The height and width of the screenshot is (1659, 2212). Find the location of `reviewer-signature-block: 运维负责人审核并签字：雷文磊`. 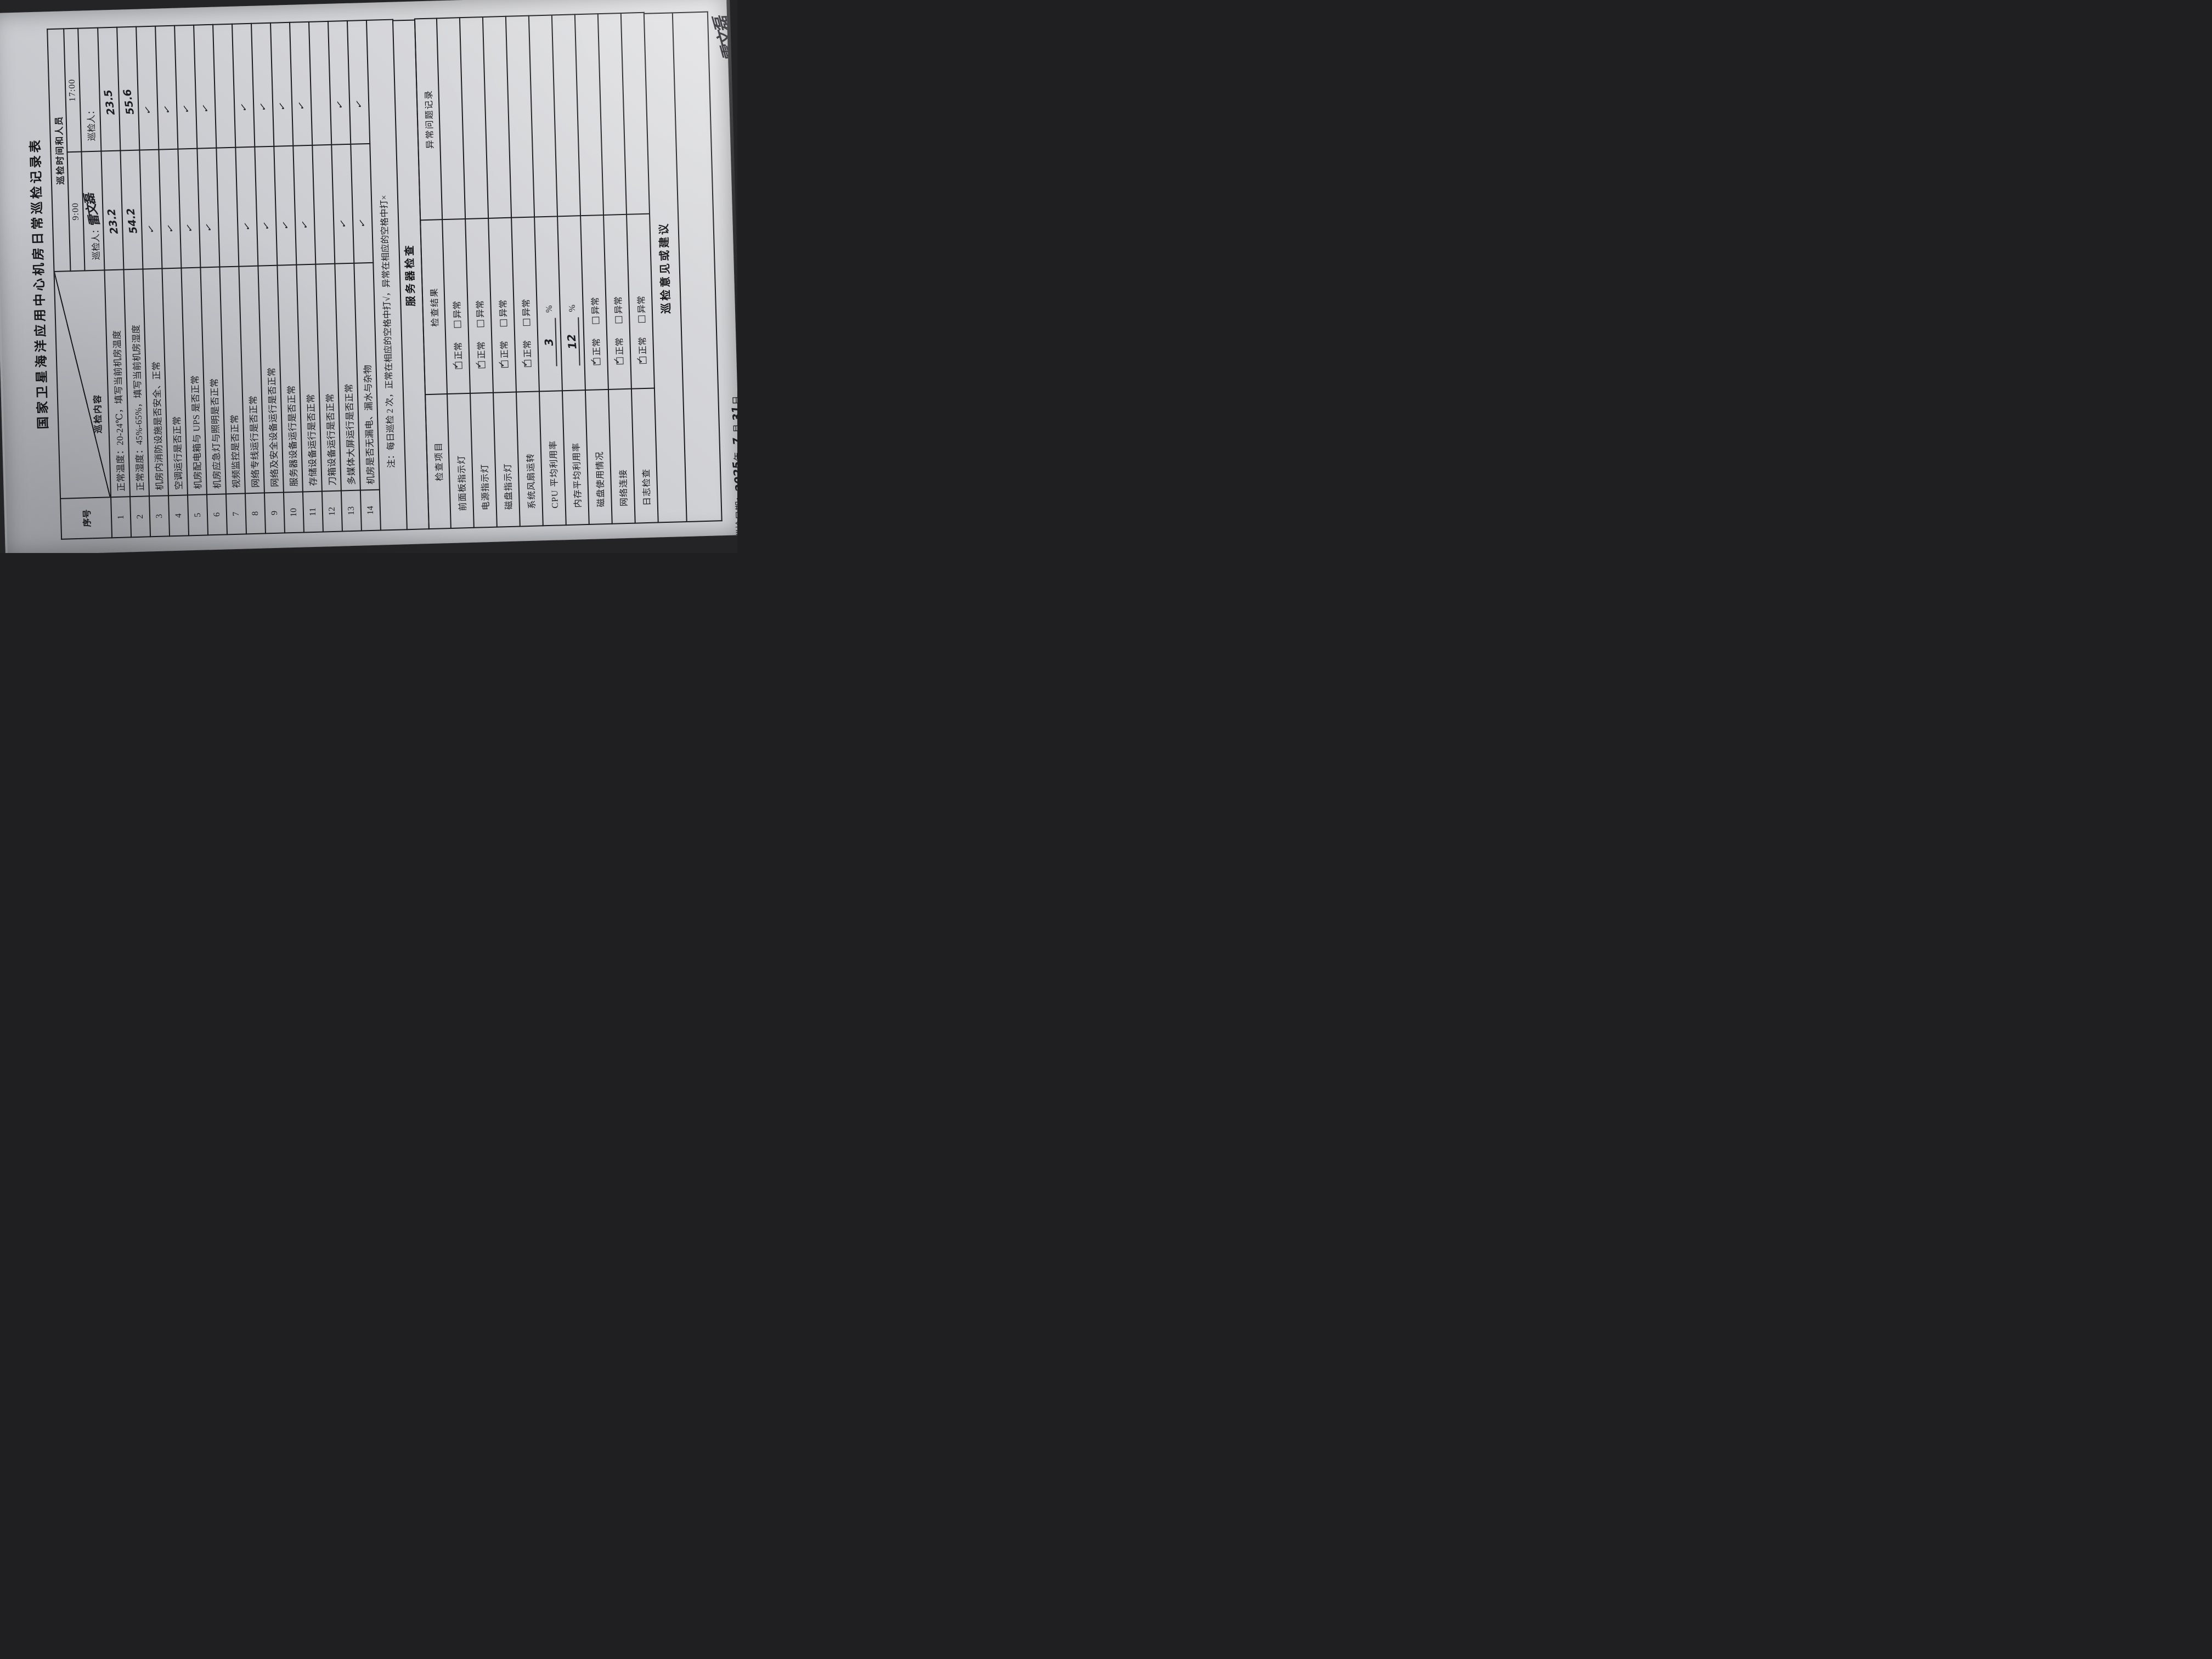

reviewer-signature-block: 运维负责人审核并签字：雷文磊 is located at coordinates (724, 90).